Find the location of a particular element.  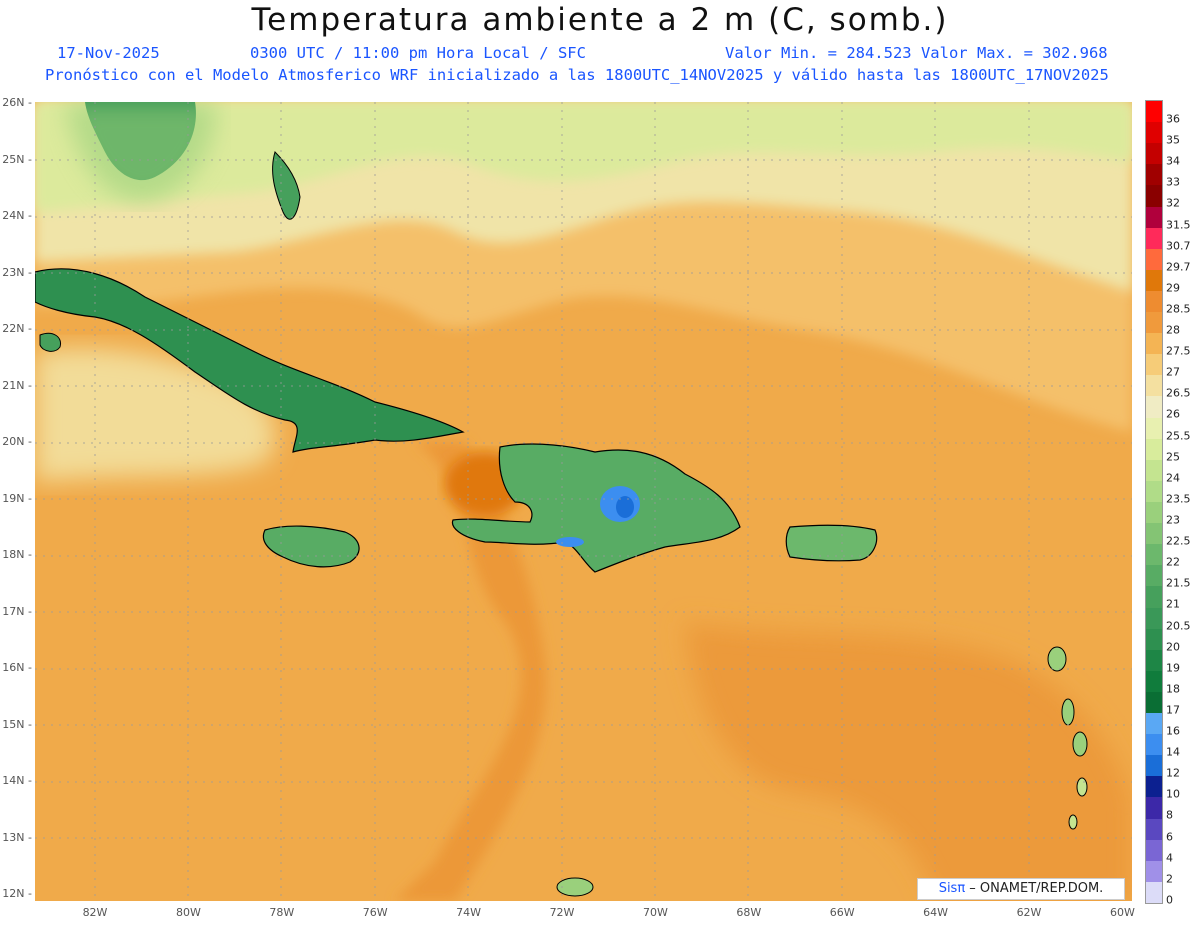

lon-label: 72W is located at coordinates (562, 912).